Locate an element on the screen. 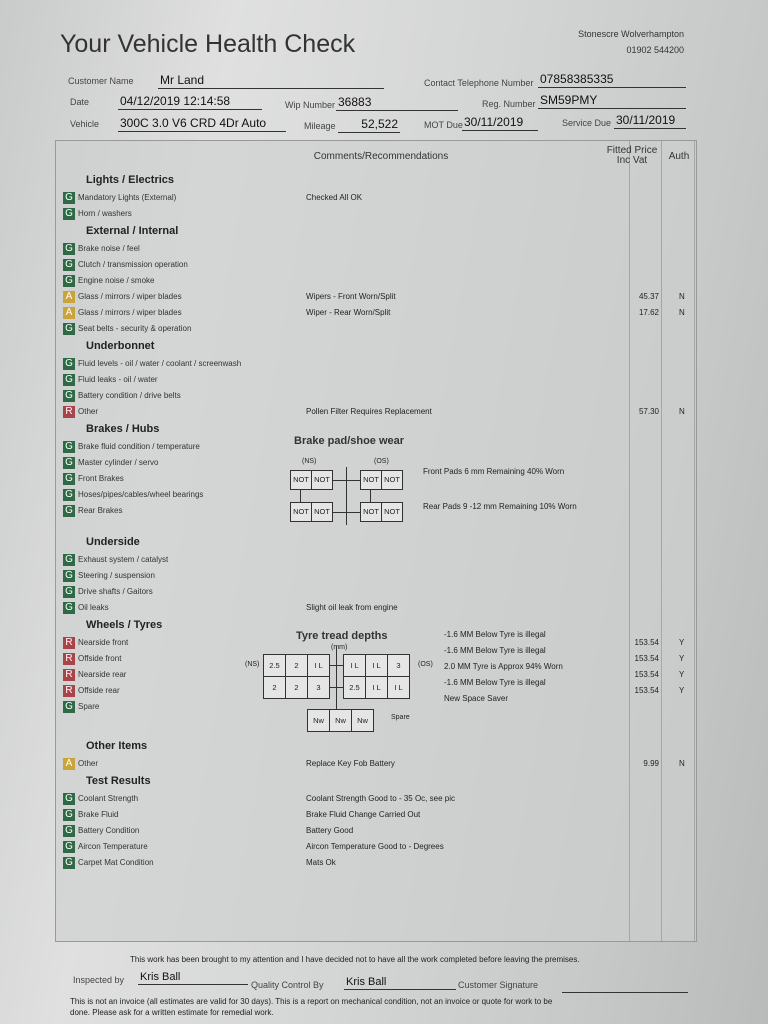 This screenshot has width=768, height=1024. check-row: R Nearside front 153.54 Y is located at coordinates (379, 643).